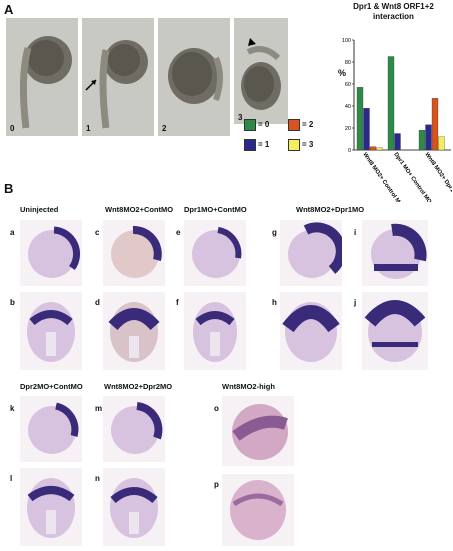 The image size is (453, 551). What do you see at coordinates (248, 386) in the screenshot?
I see `title-wnt8-high: Wnt8MO2-high` at bounding box center [248, 386].